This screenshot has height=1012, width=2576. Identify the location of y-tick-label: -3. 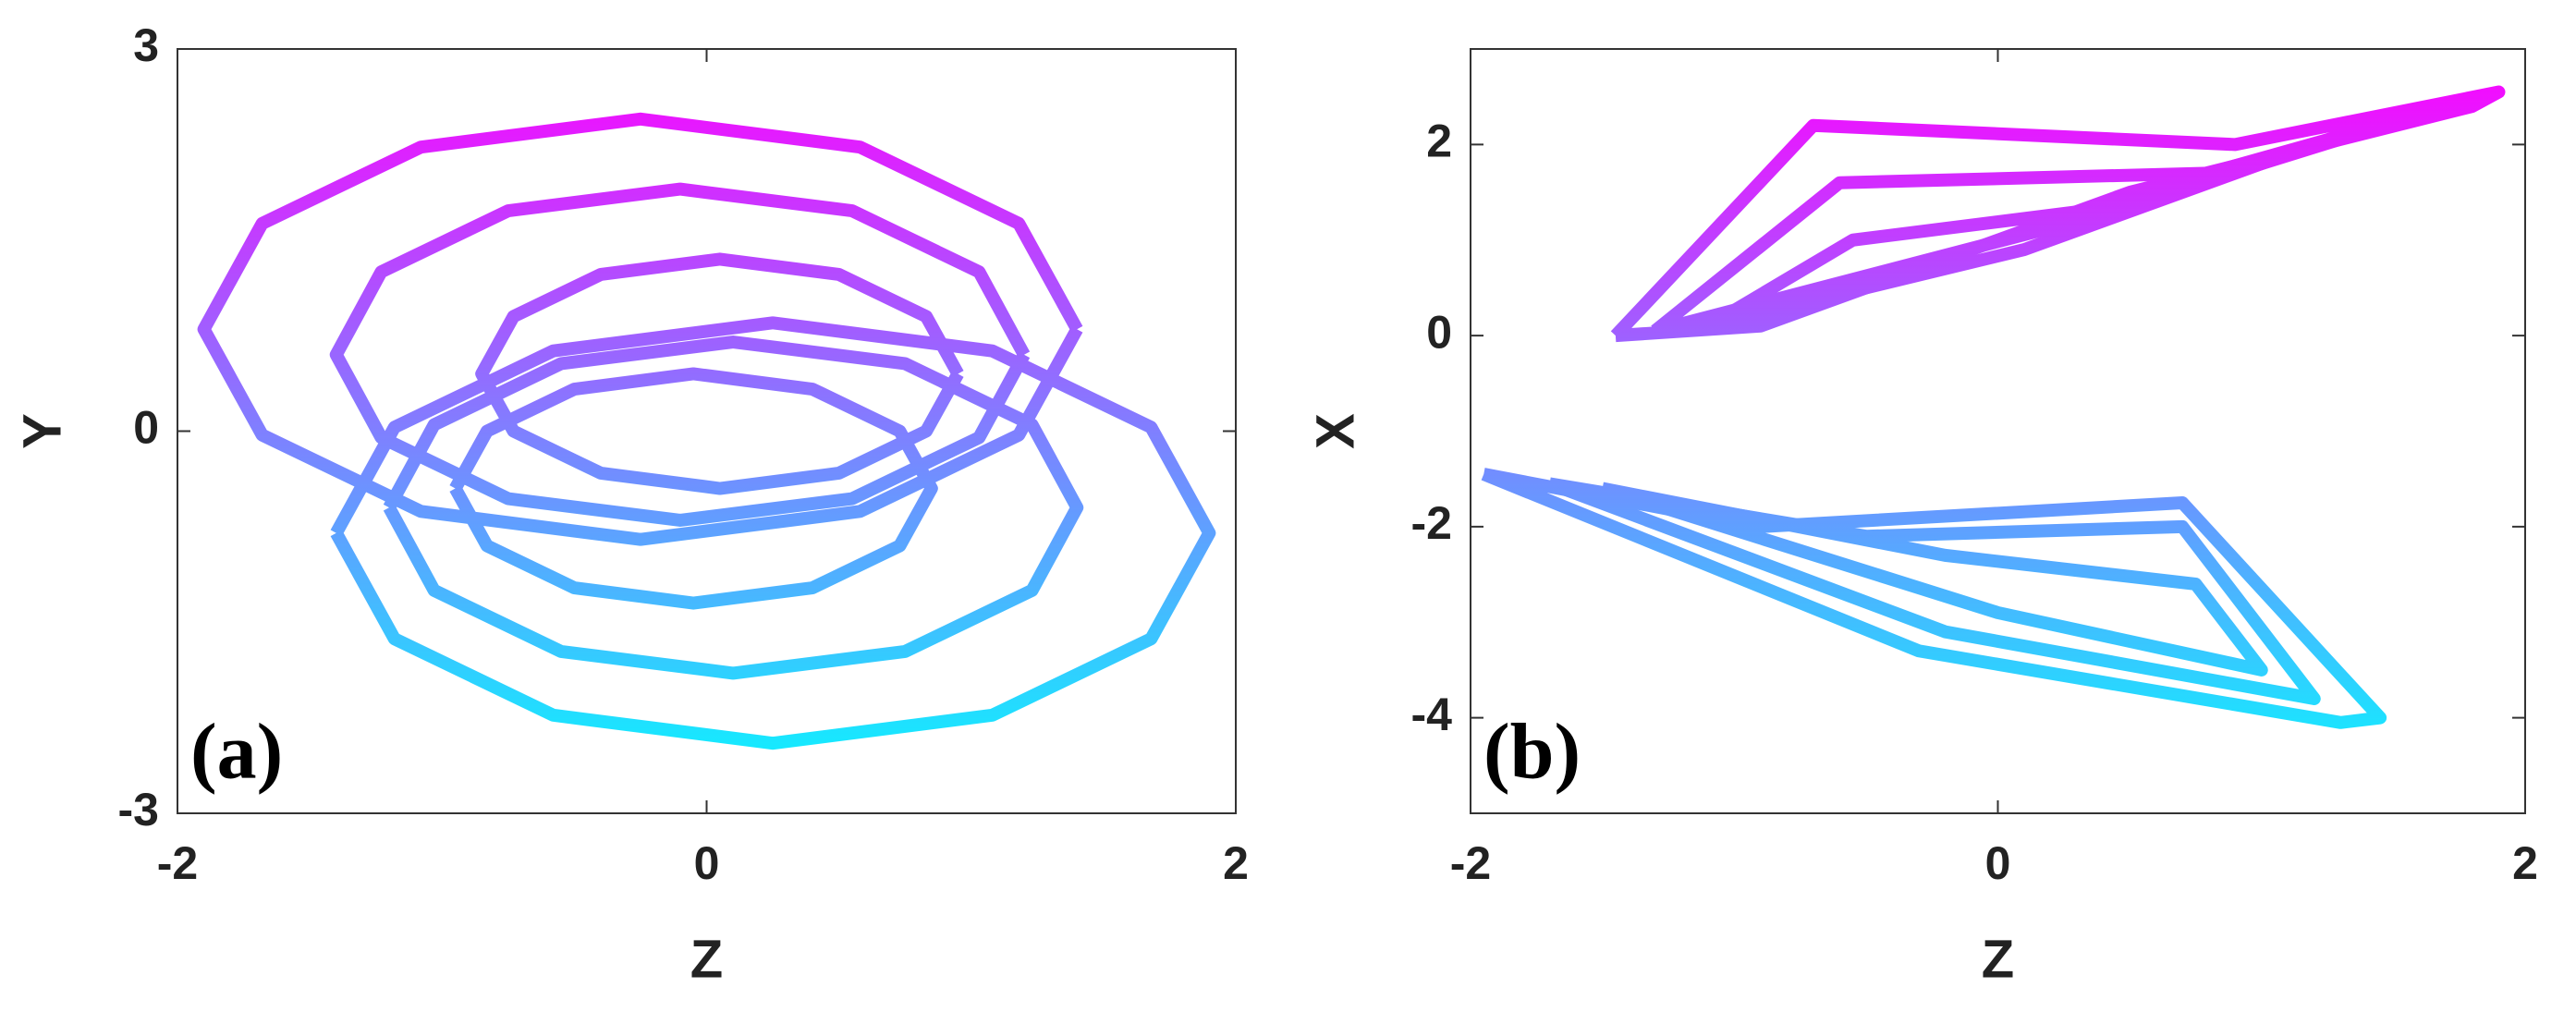
(138, 809).